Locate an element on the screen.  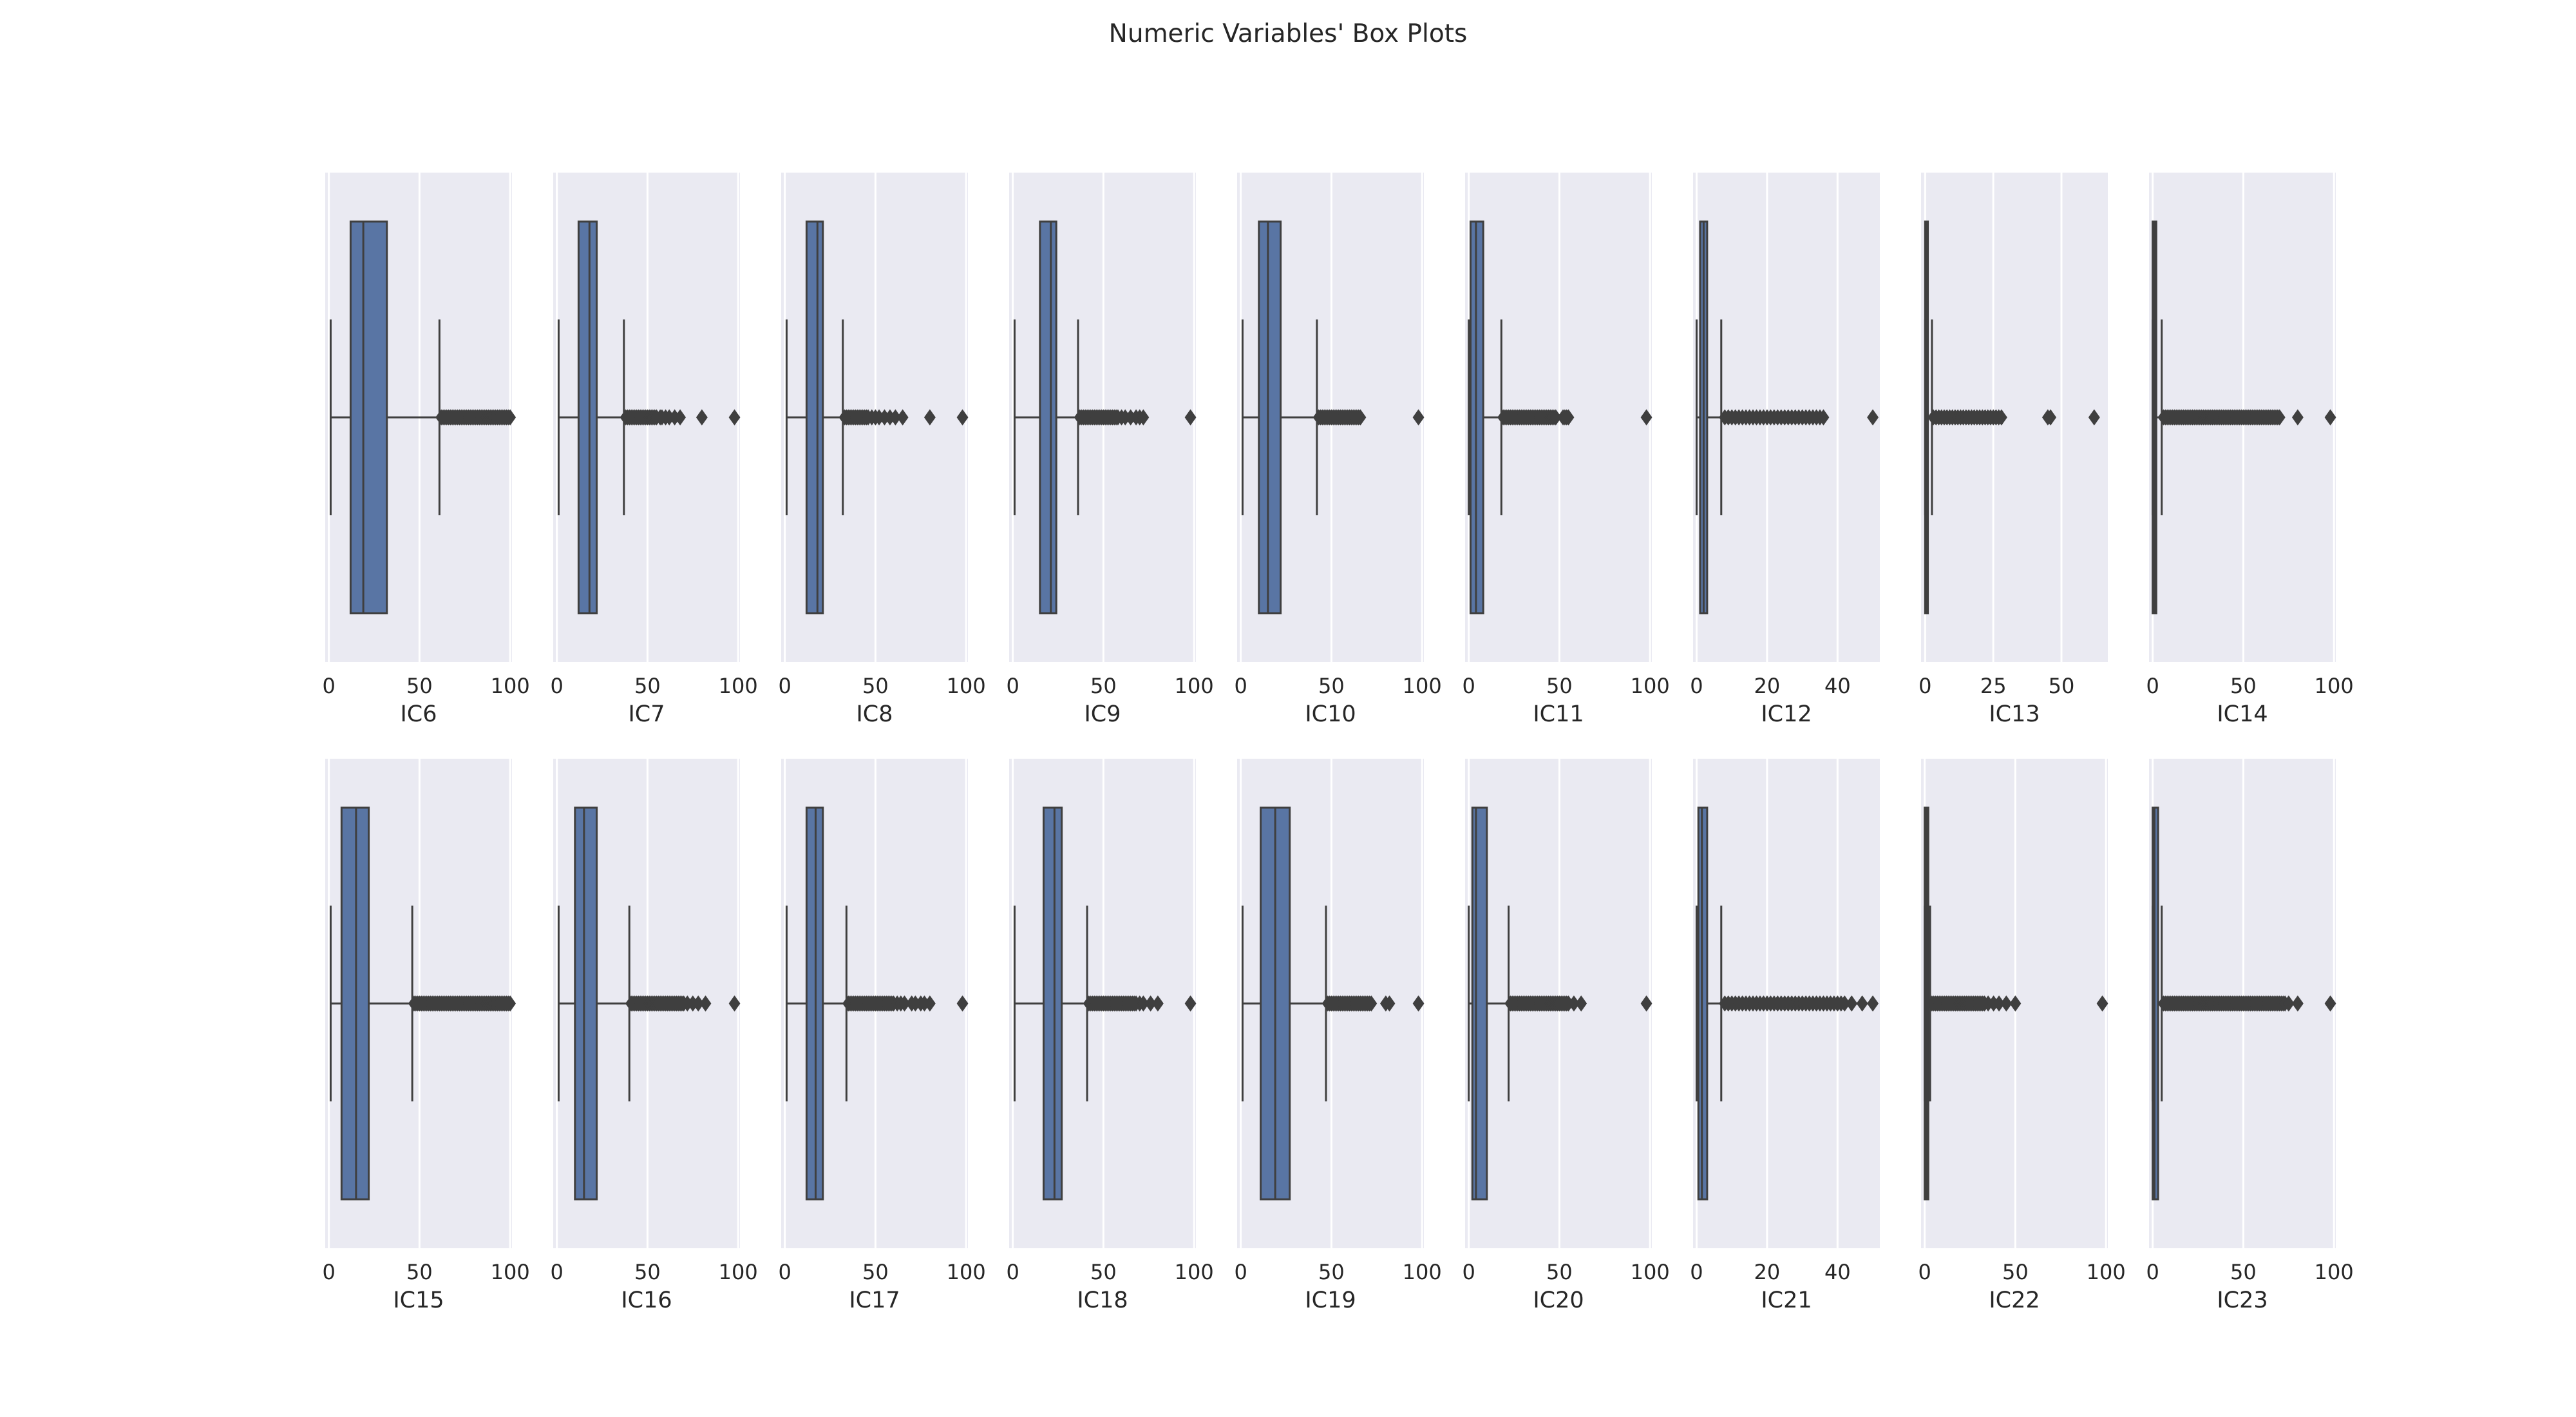
x-axis-label-ic15: IC15 is located at coordinates (418, 1300).